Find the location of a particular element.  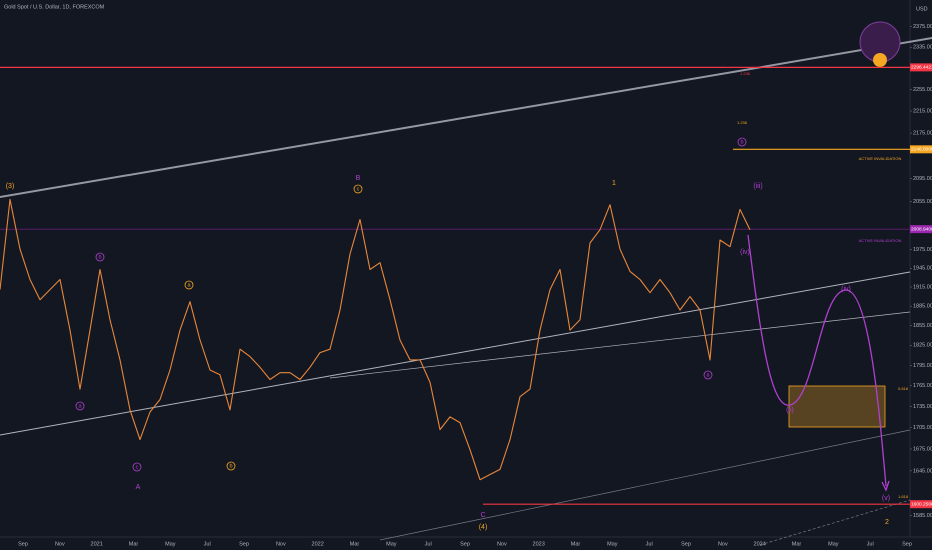

wave-label: A is located at coordinates (138, 487).